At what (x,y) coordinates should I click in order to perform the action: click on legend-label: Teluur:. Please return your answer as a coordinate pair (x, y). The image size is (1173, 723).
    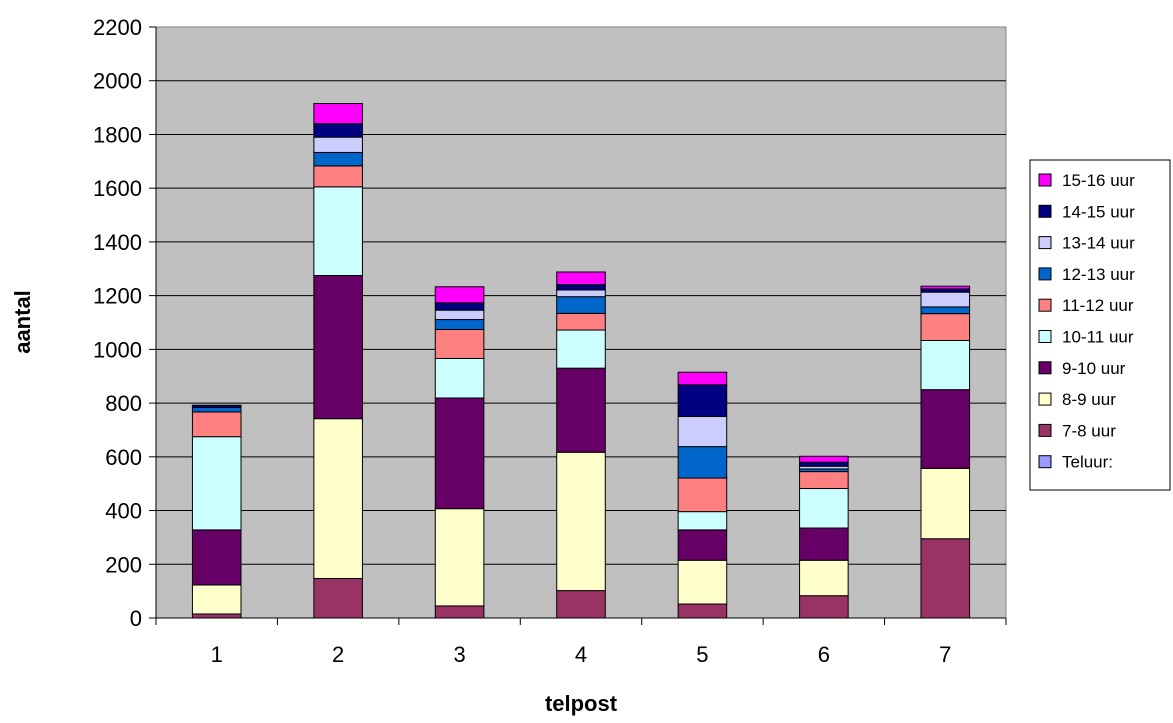
    Looking at the image, I should click on (1087, 462).